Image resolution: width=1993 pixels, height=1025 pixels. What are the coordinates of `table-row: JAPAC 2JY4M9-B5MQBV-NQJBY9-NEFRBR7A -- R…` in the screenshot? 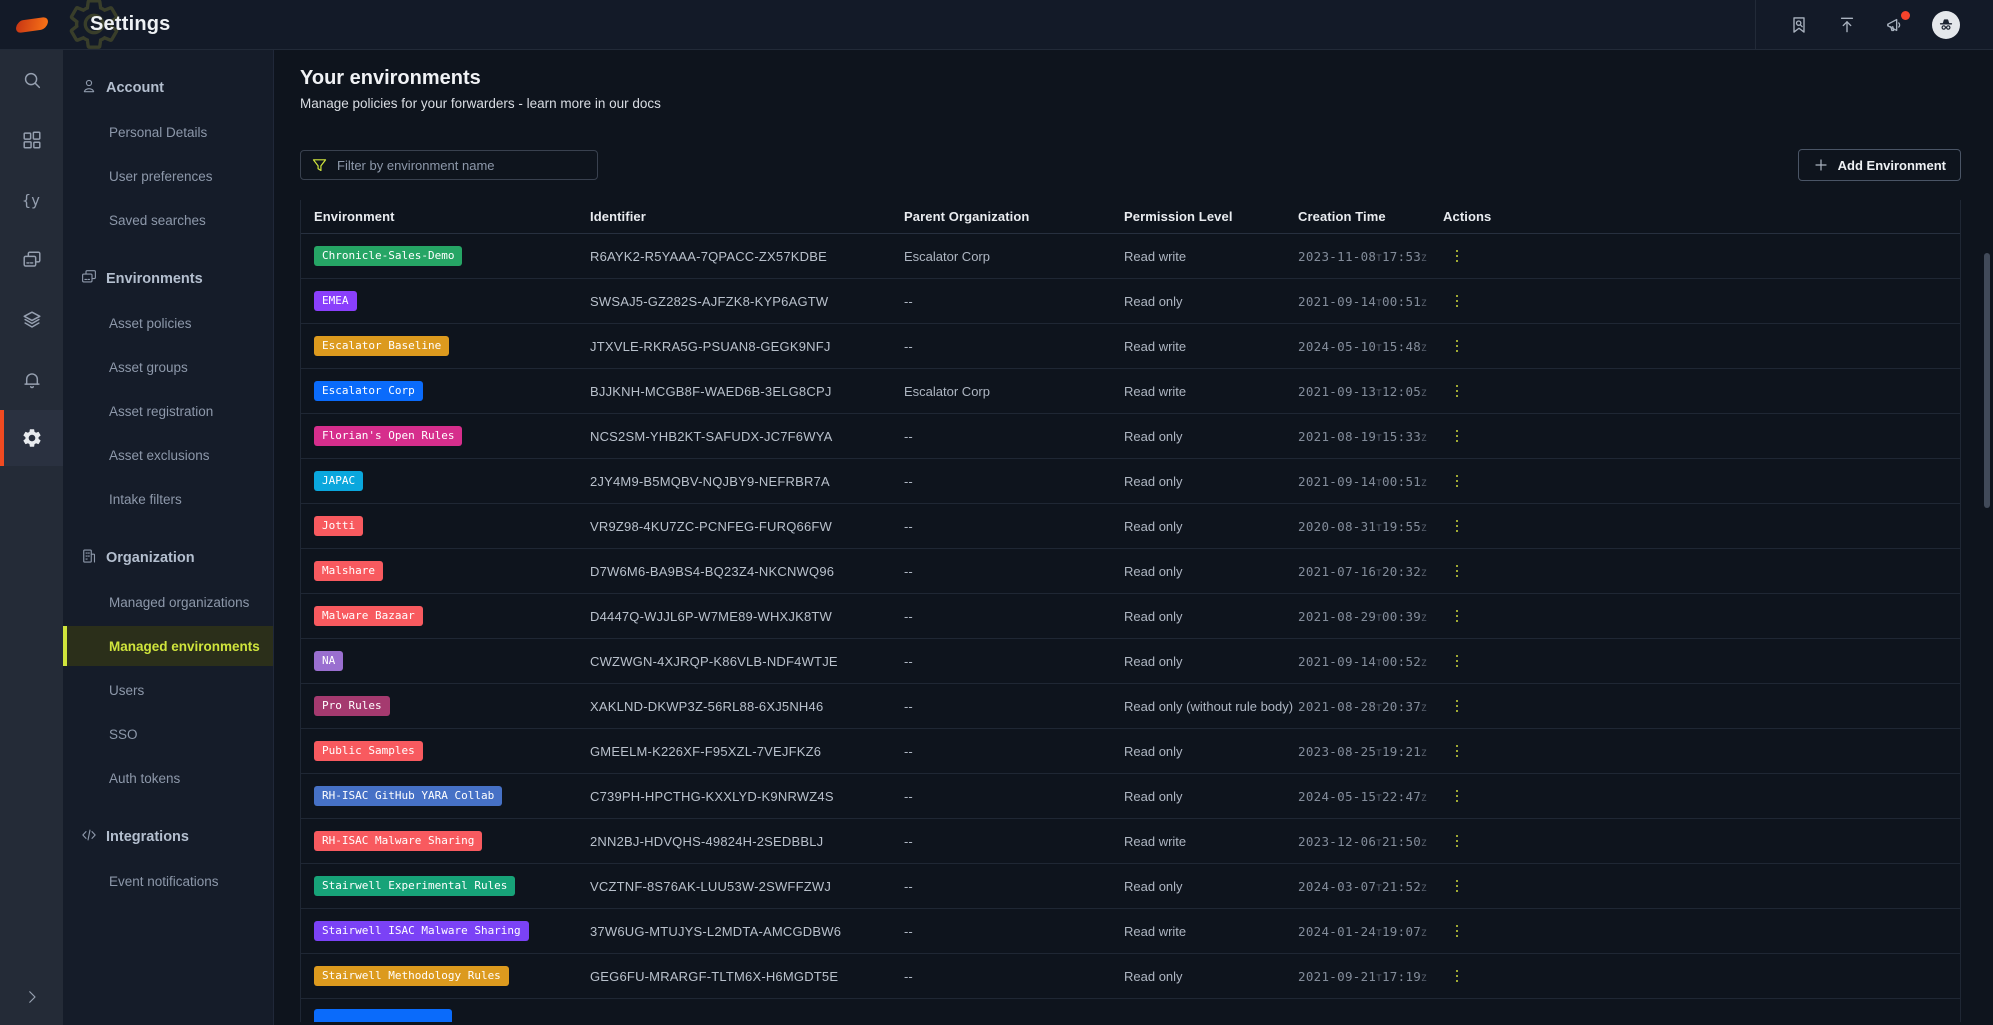 It's located at (1130, 481).